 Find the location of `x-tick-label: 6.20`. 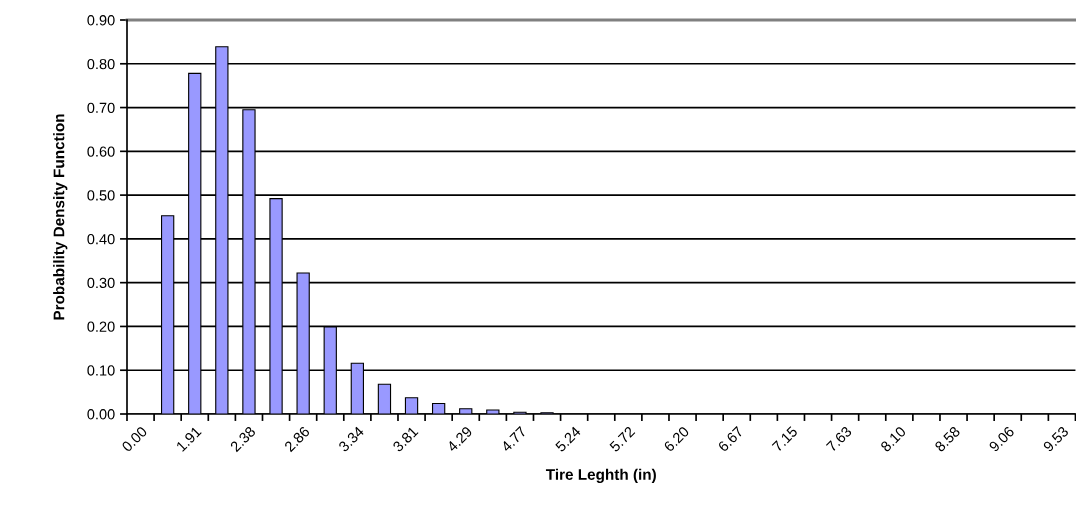

x-tick-label: 6.20 is located at coordinates (676, 439).